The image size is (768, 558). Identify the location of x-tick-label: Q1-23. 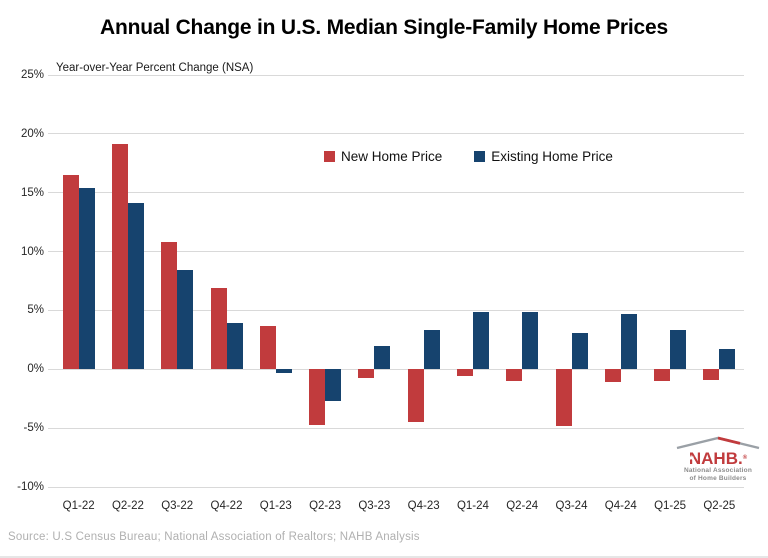
(275, 506).